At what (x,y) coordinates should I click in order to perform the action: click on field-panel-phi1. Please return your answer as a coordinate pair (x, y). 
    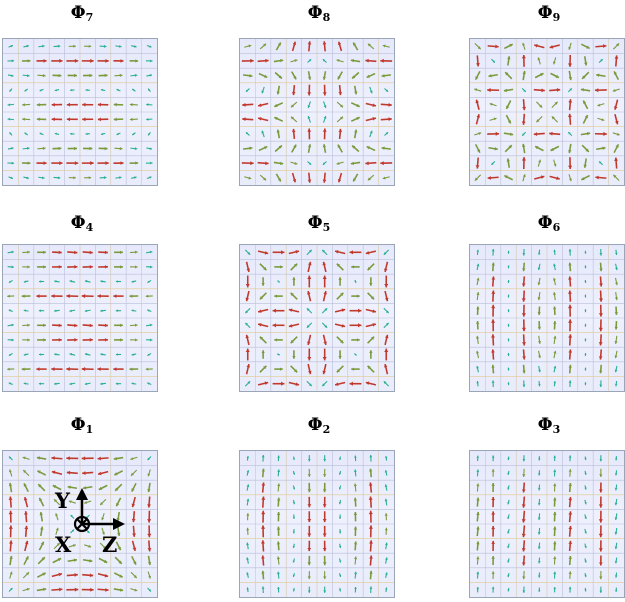
    Looking at the image, I should click on (80, 524).